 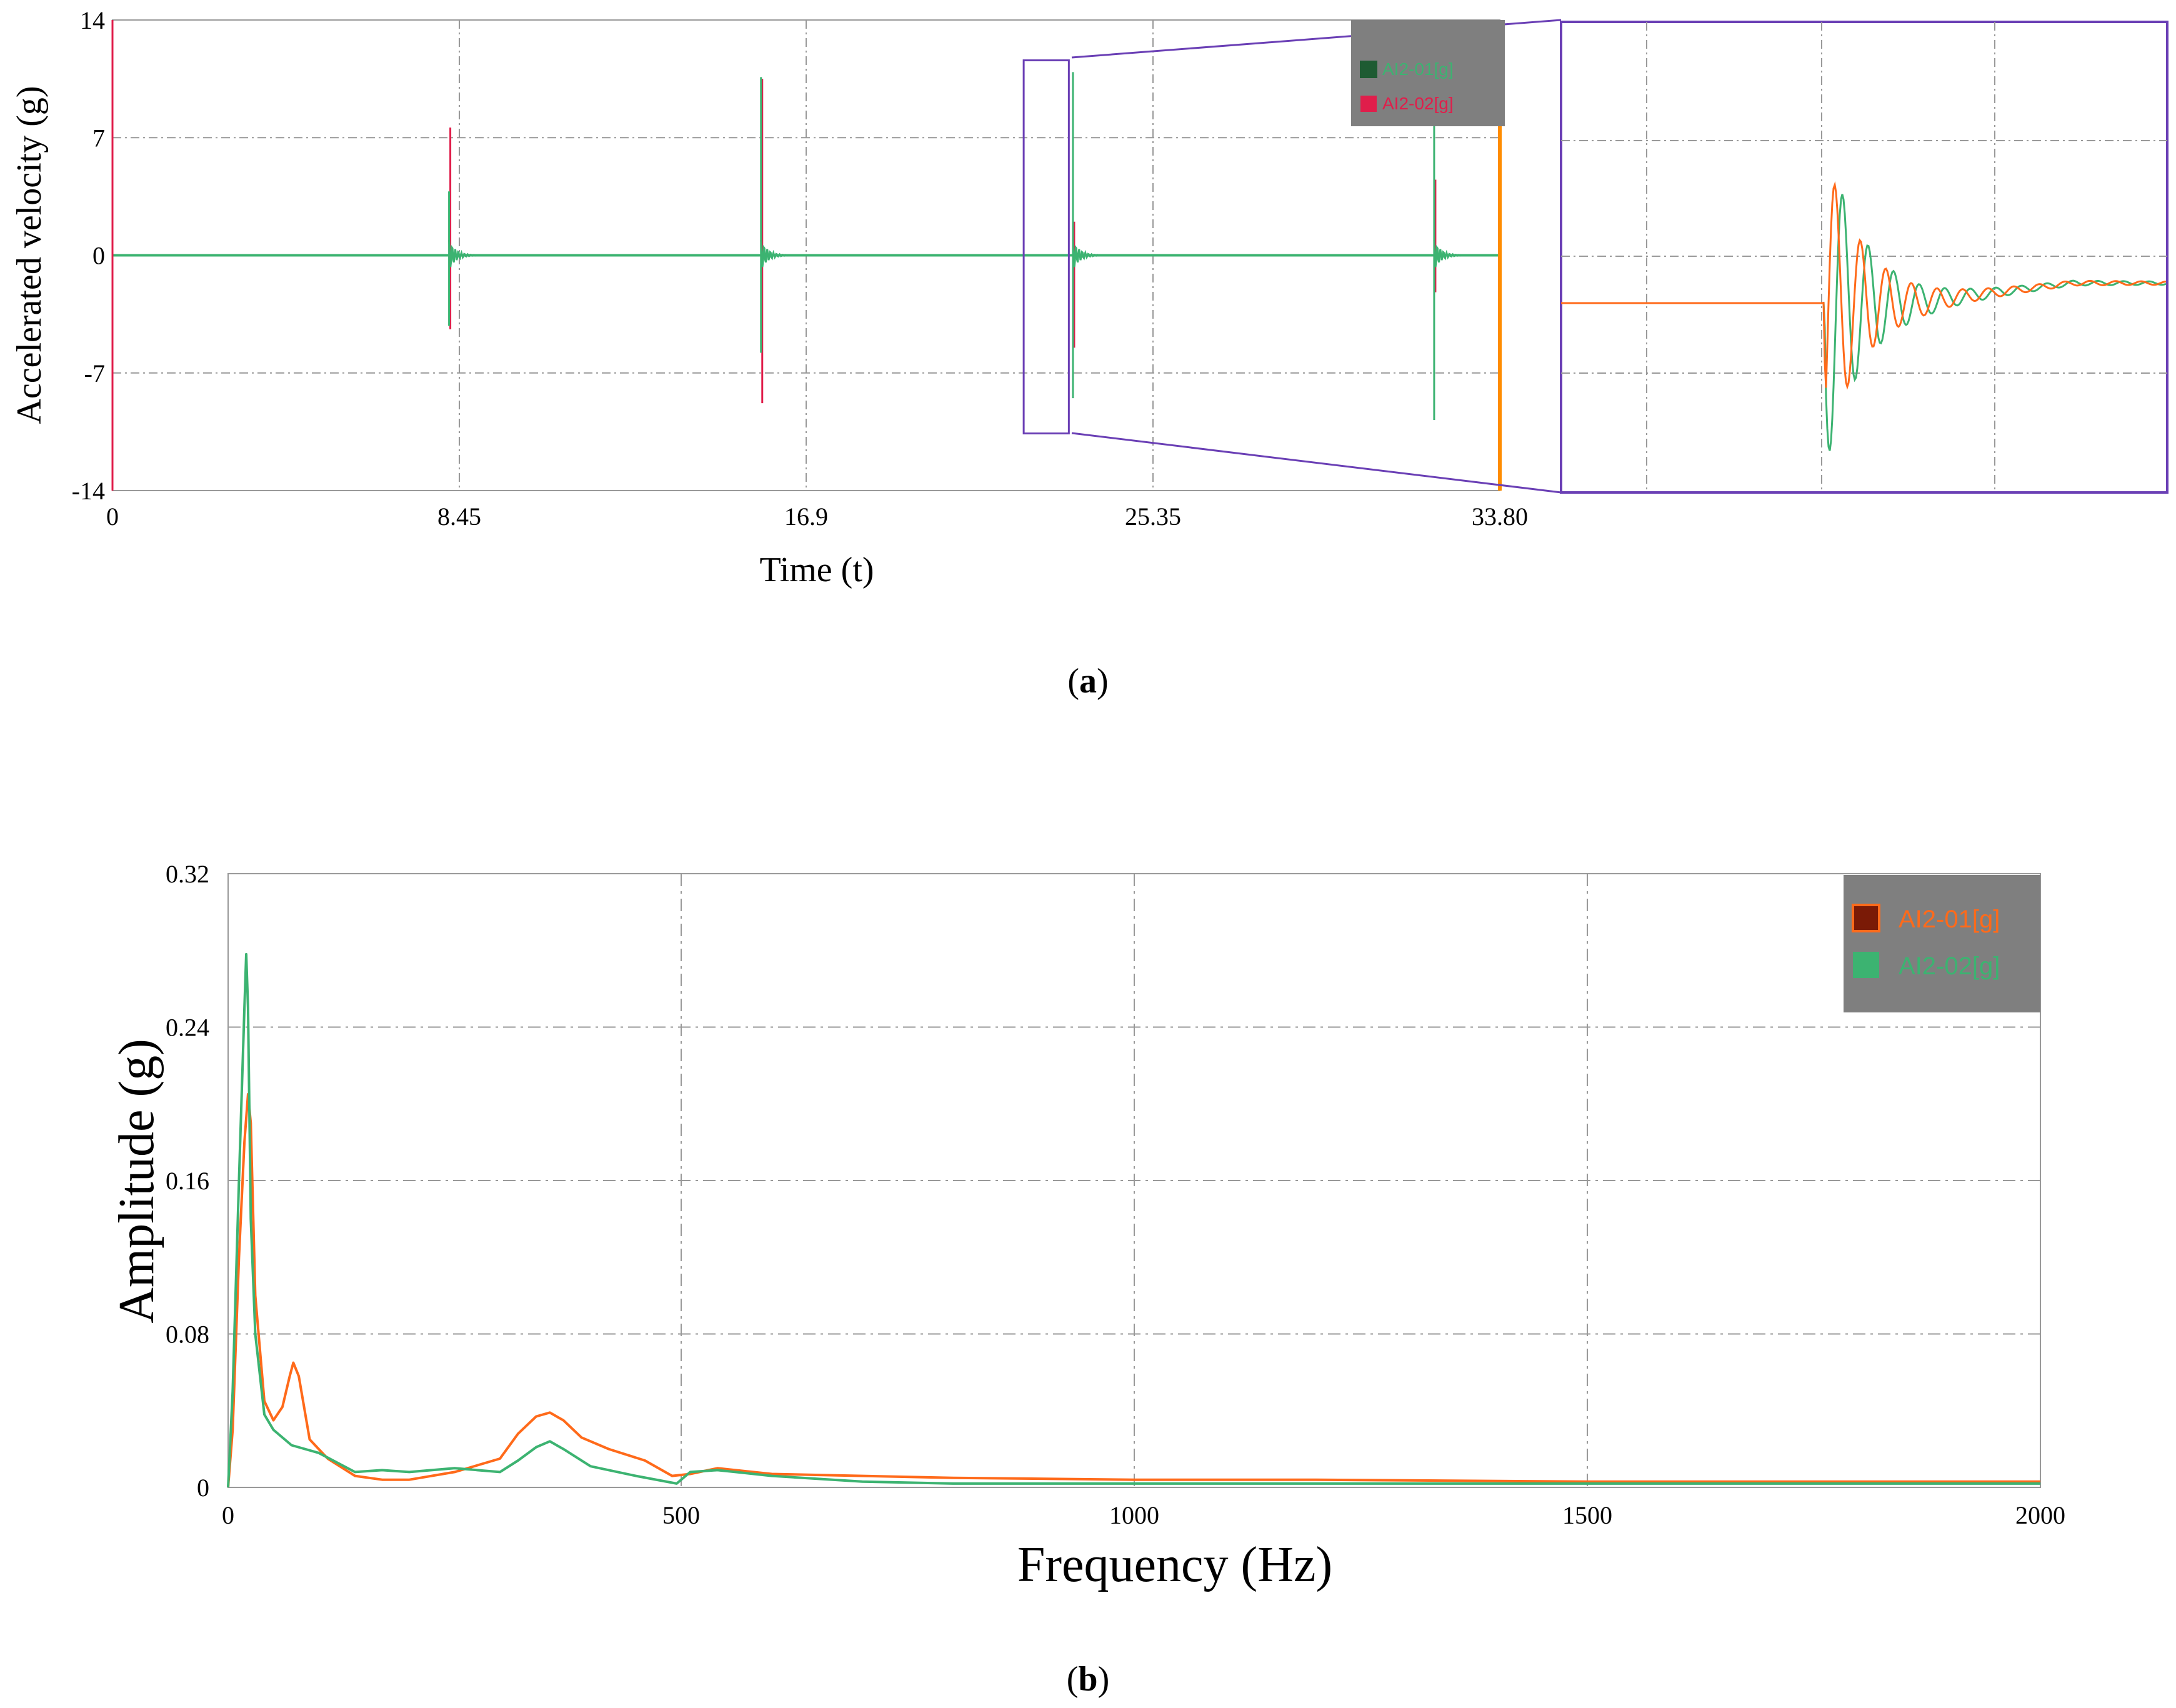 I want to click on zoom-inset, so click(x=1864, y=257).